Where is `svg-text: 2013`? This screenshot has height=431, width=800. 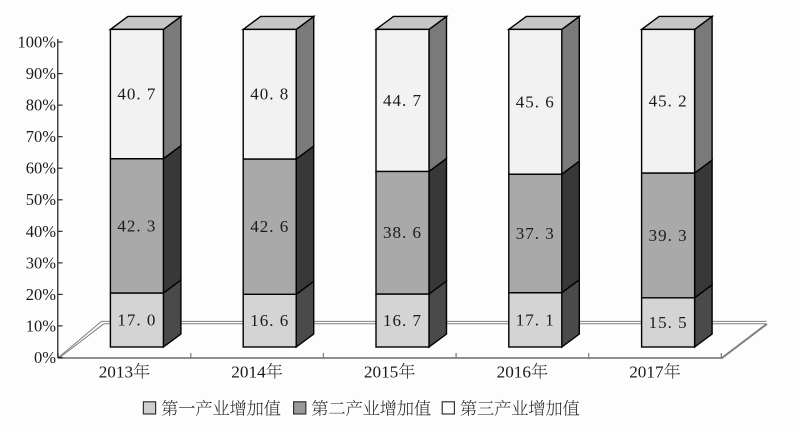
svg-text: 2013 is located at coordinates (116, 372).